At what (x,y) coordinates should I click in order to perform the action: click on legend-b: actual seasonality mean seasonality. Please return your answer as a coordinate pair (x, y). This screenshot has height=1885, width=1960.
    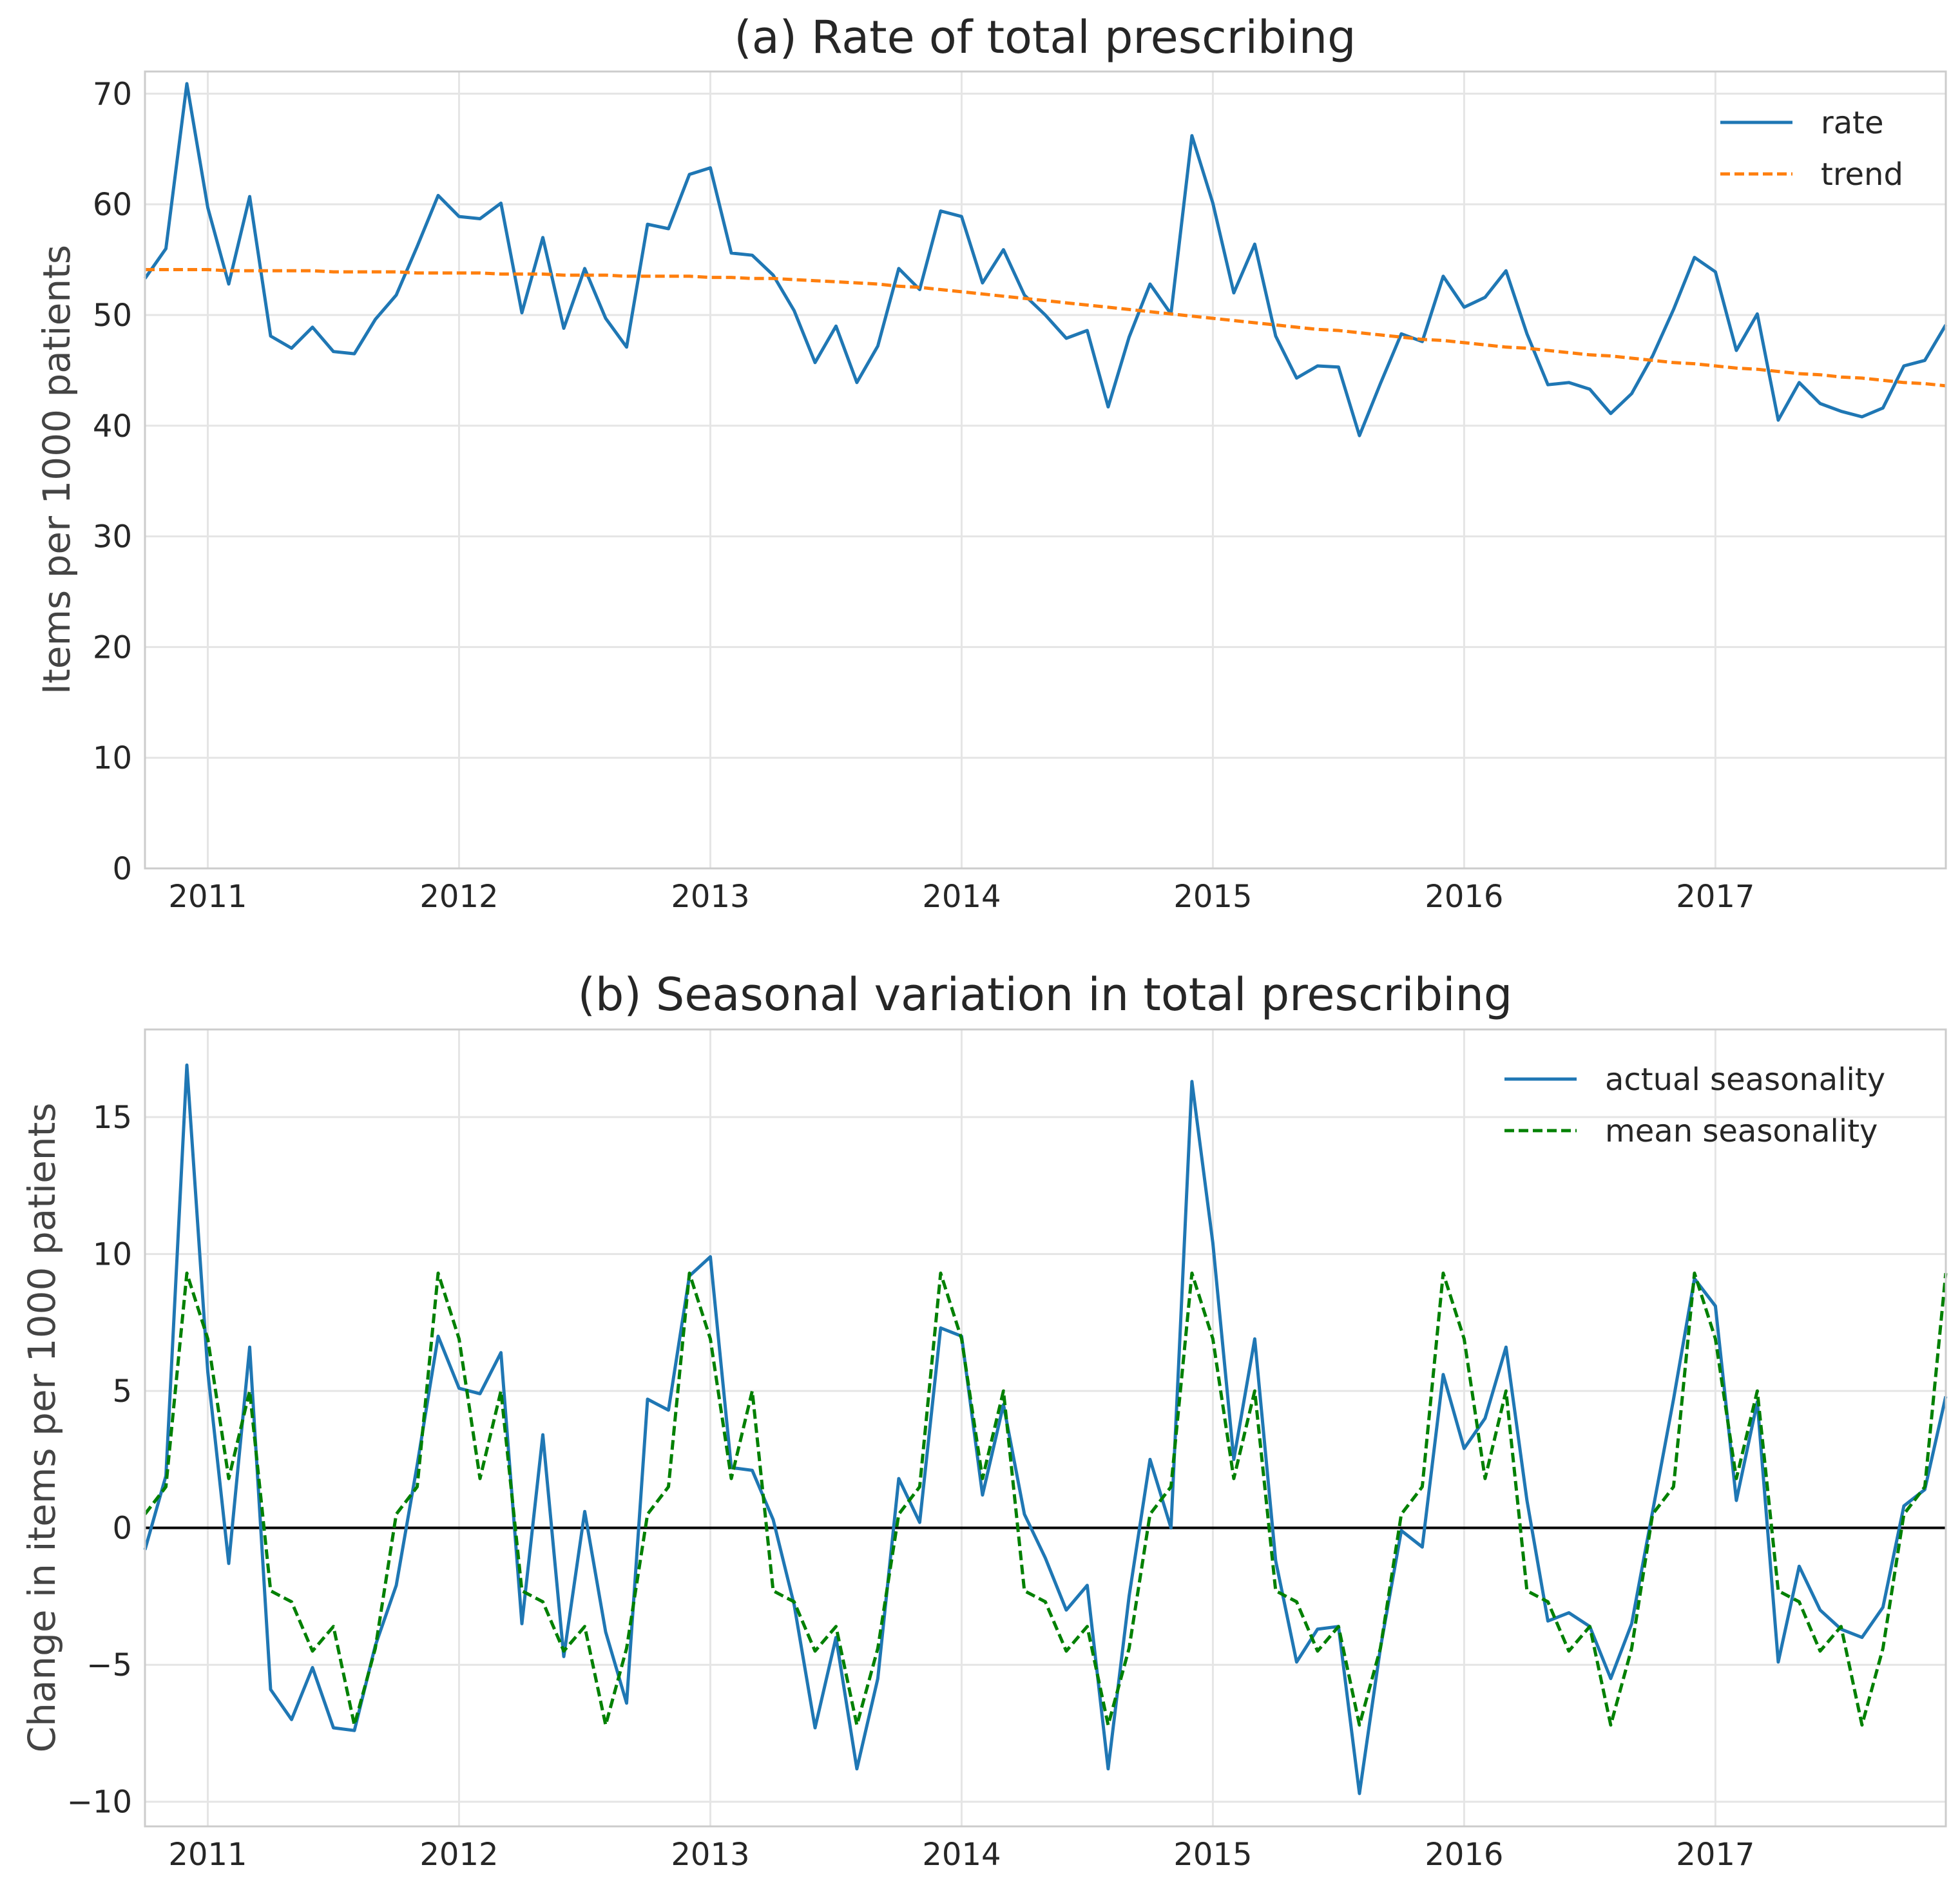
    Looking at the image, I should click on (1694, 1105).